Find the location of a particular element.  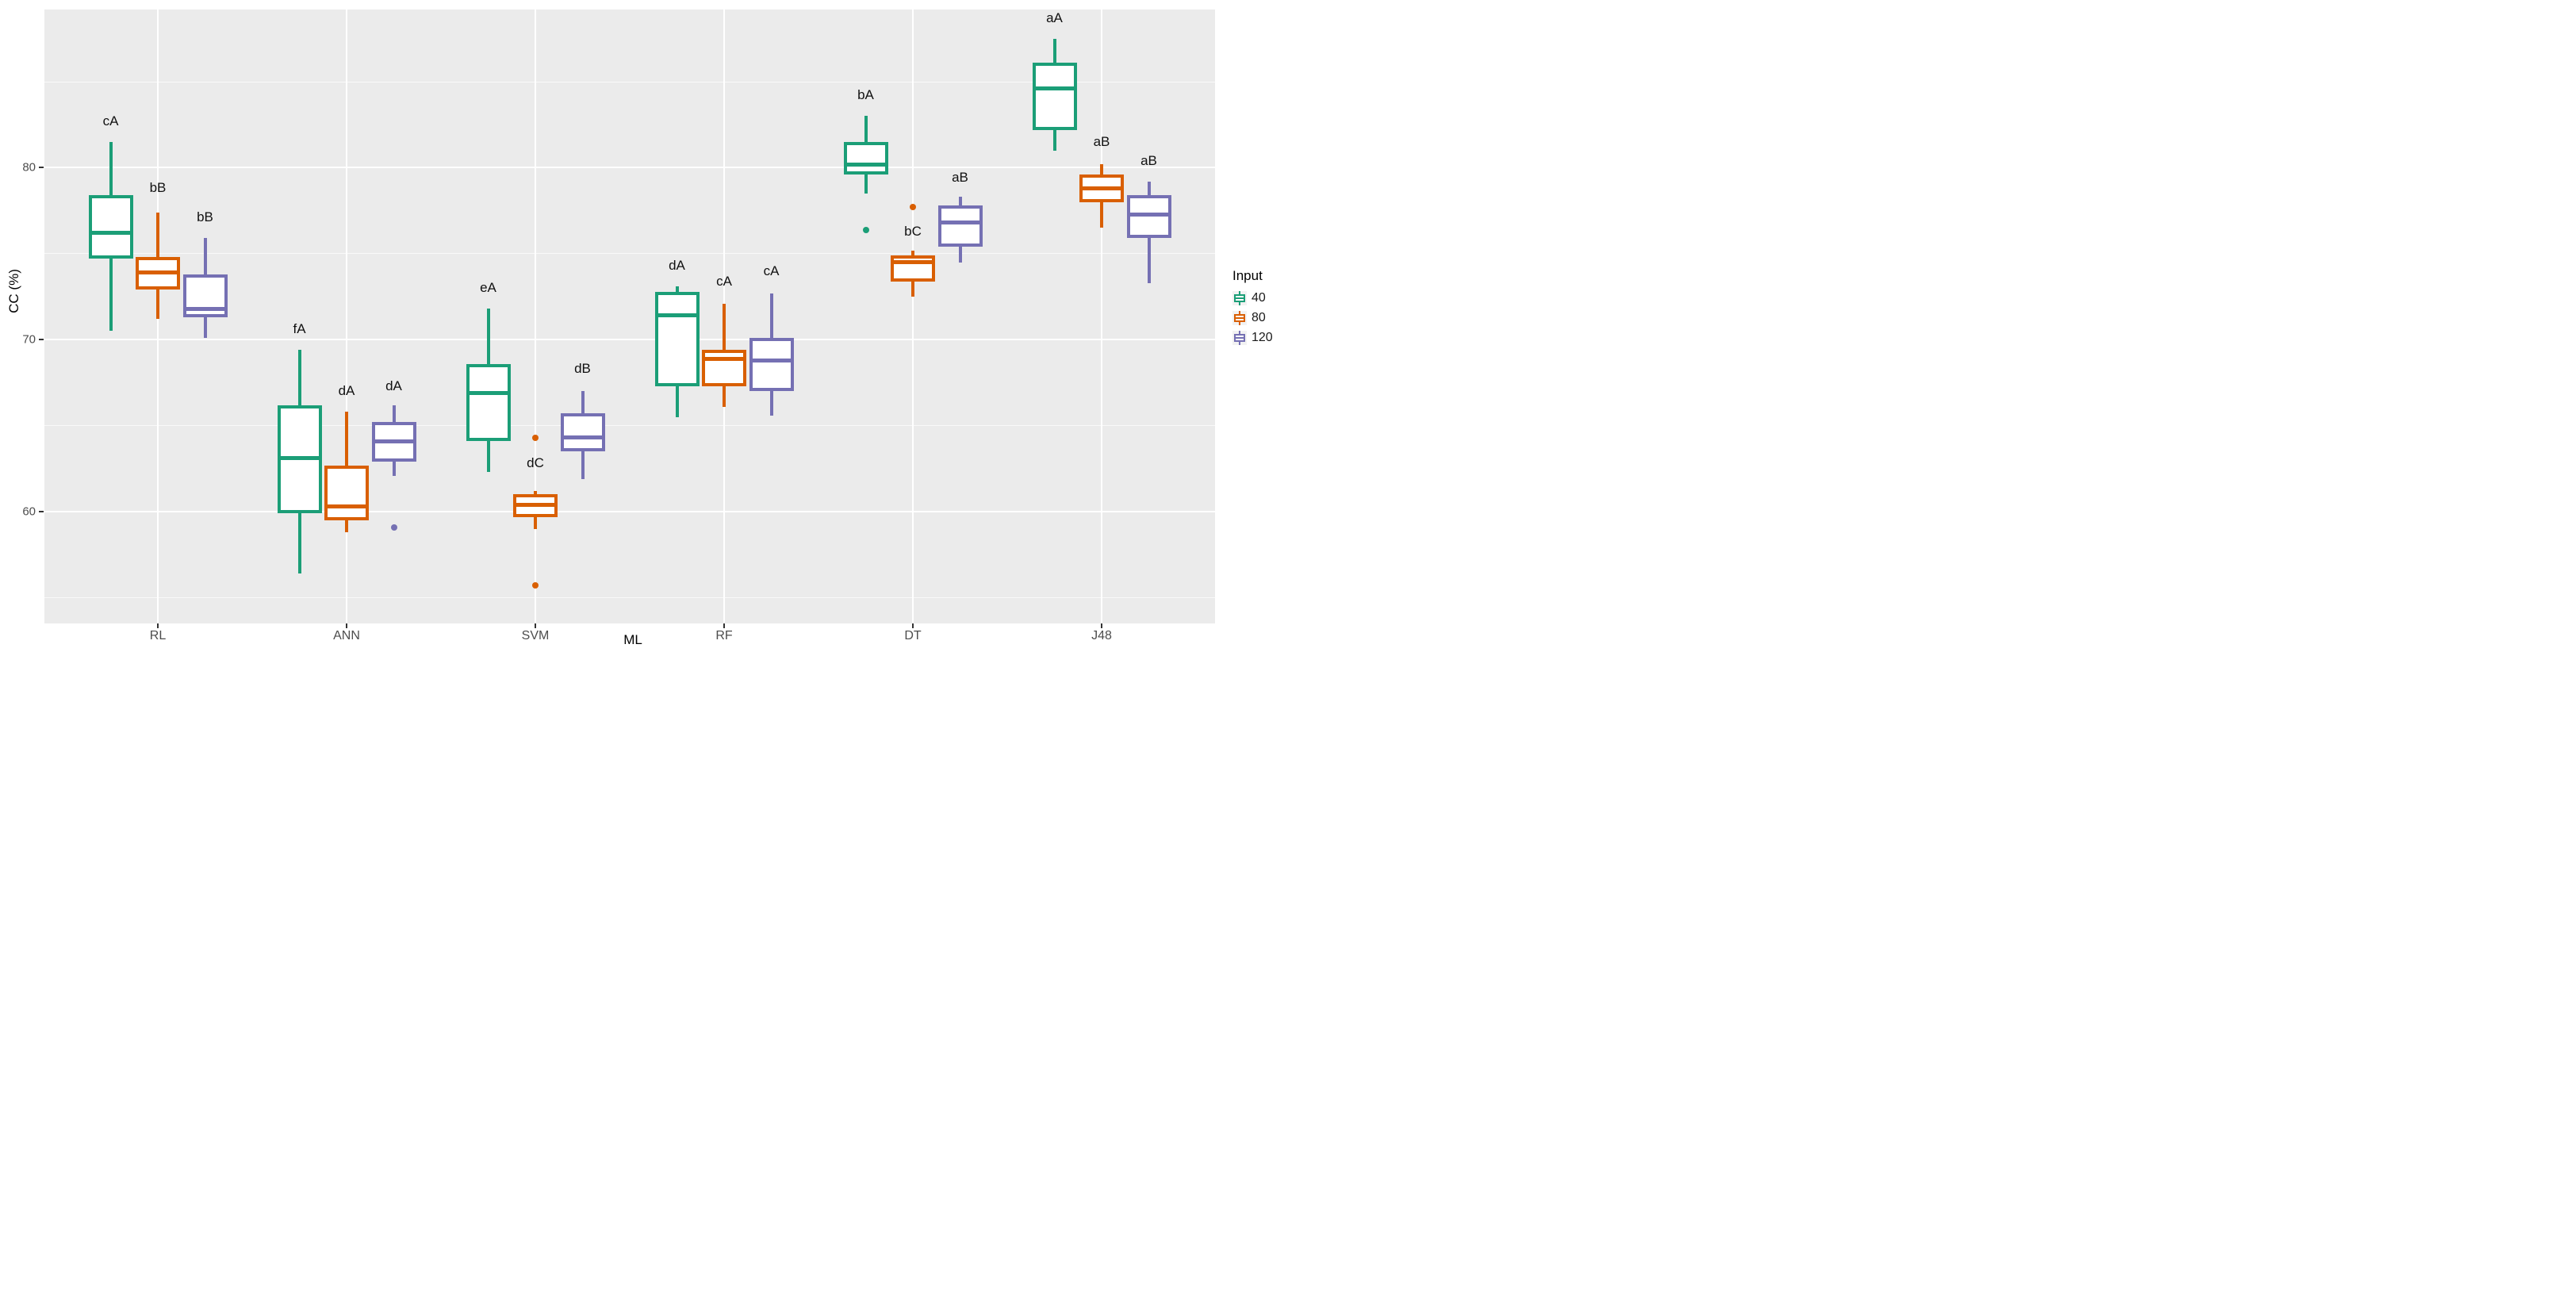

legend-item-label: 120 is located at coordinates (1262, 337).